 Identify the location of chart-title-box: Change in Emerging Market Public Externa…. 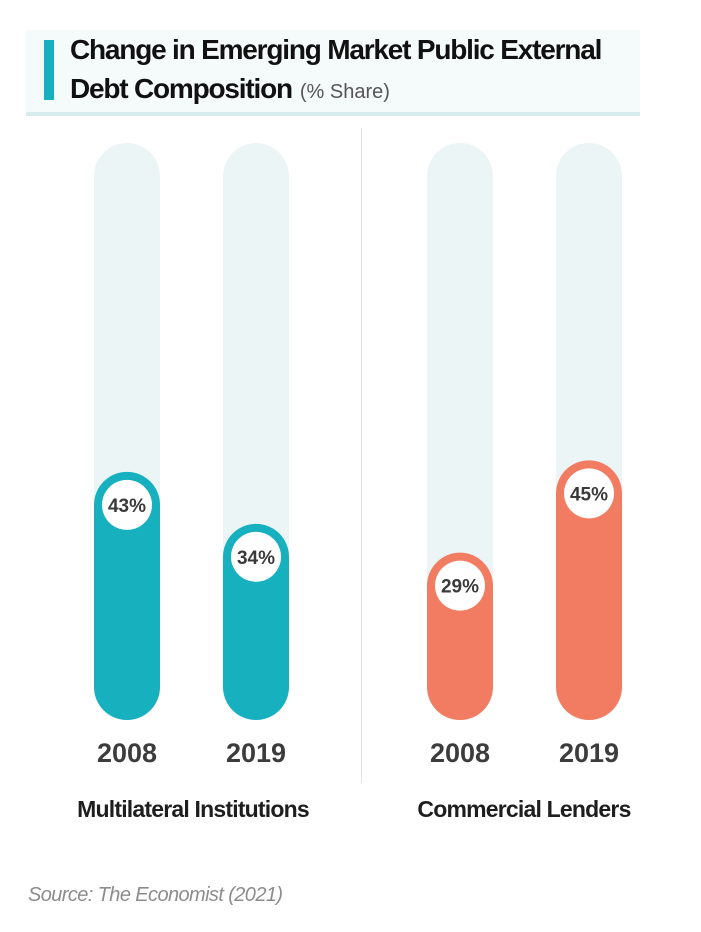
(333, 73).